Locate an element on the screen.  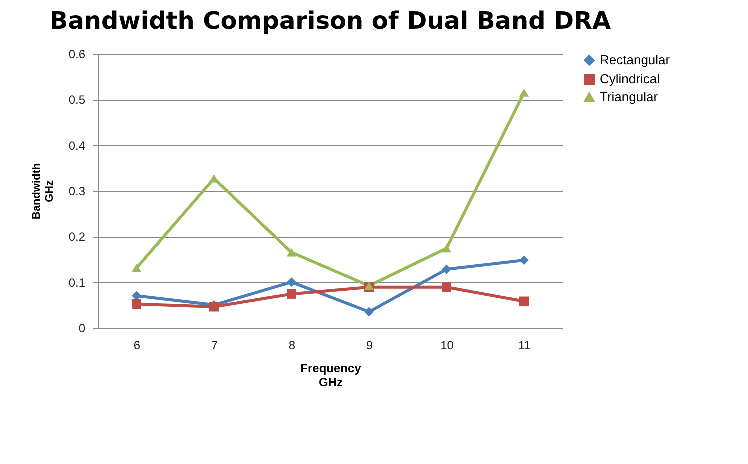
x-tick-label: 7 is located at coordinates (214, 345).